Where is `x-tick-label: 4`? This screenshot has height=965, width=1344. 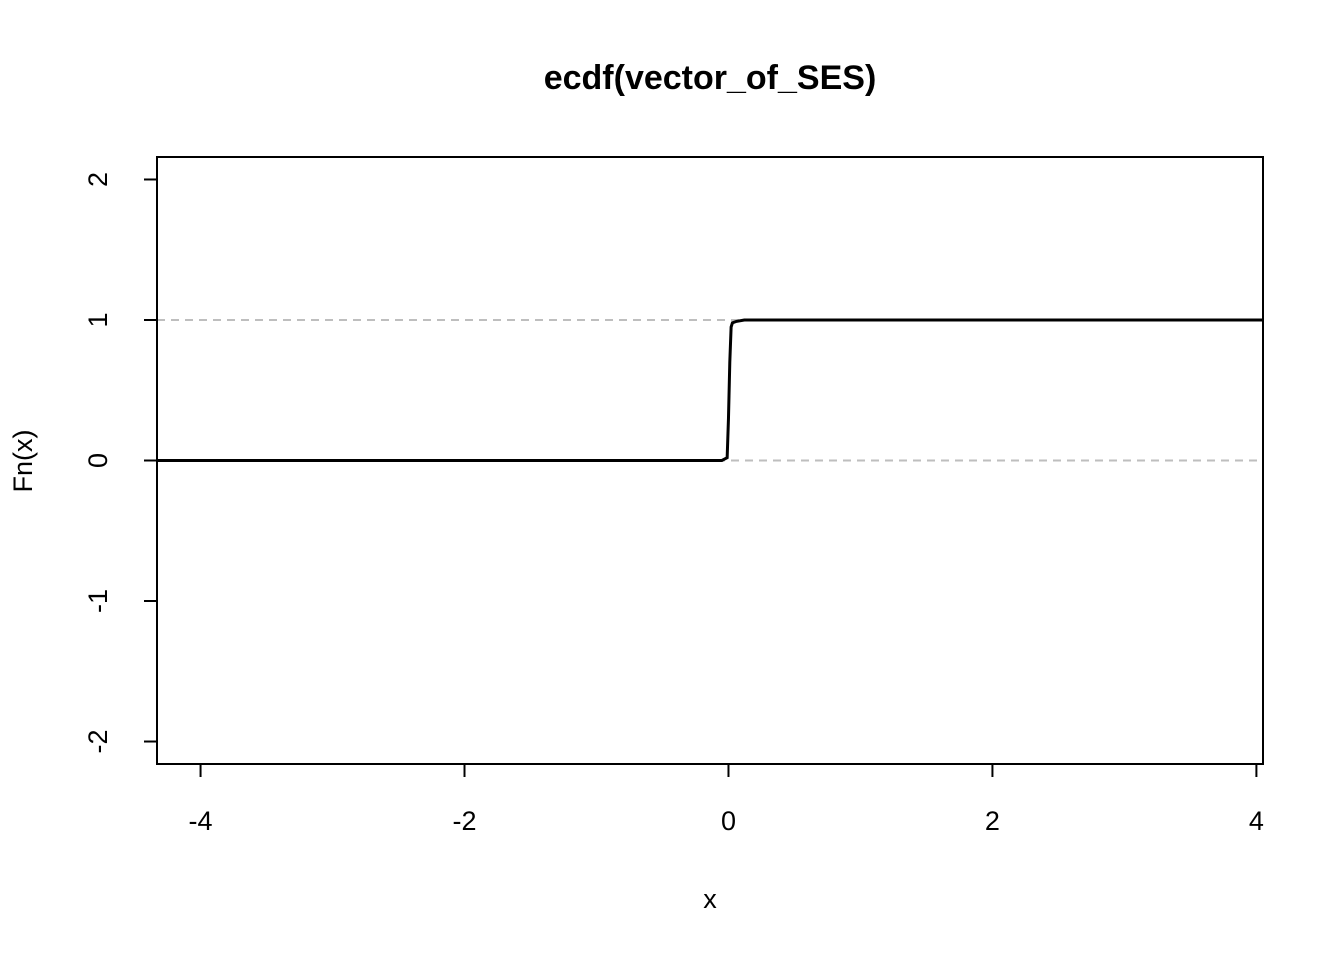
x-tick-label: 4 is located at coordinates (1256, 821).